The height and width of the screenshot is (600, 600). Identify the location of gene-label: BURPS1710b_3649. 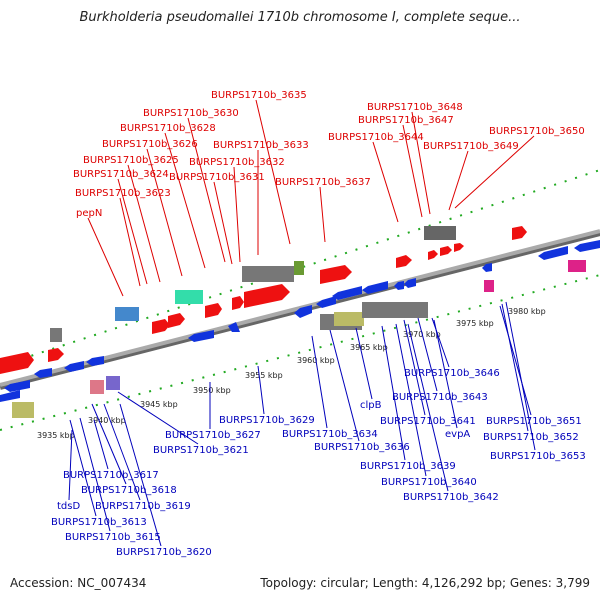
(471, 146).